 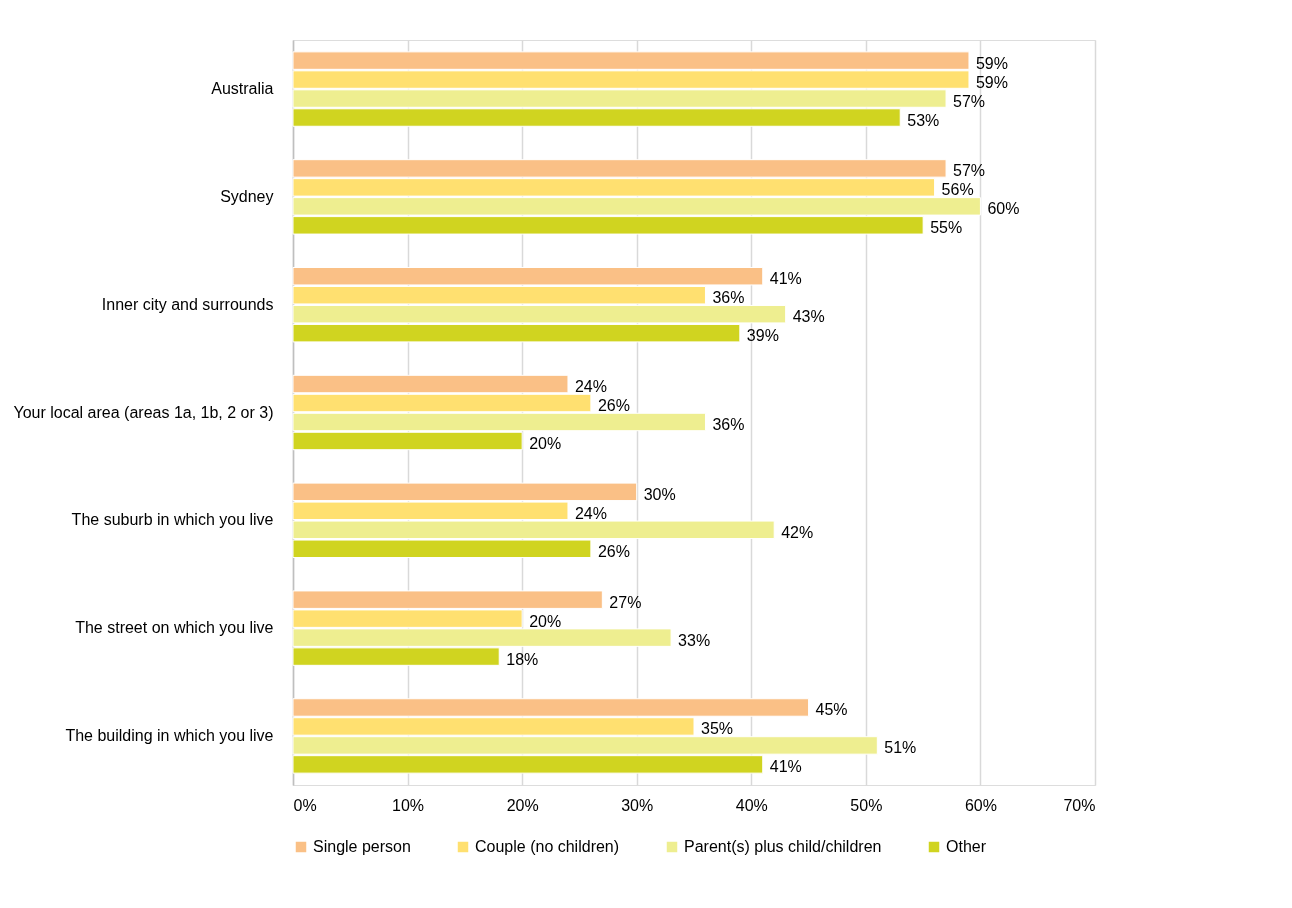 What do you see at coordinates (980, 805) in the screenshot?
I see `x-tick-label: 60%` at bounding box center [980, 805].